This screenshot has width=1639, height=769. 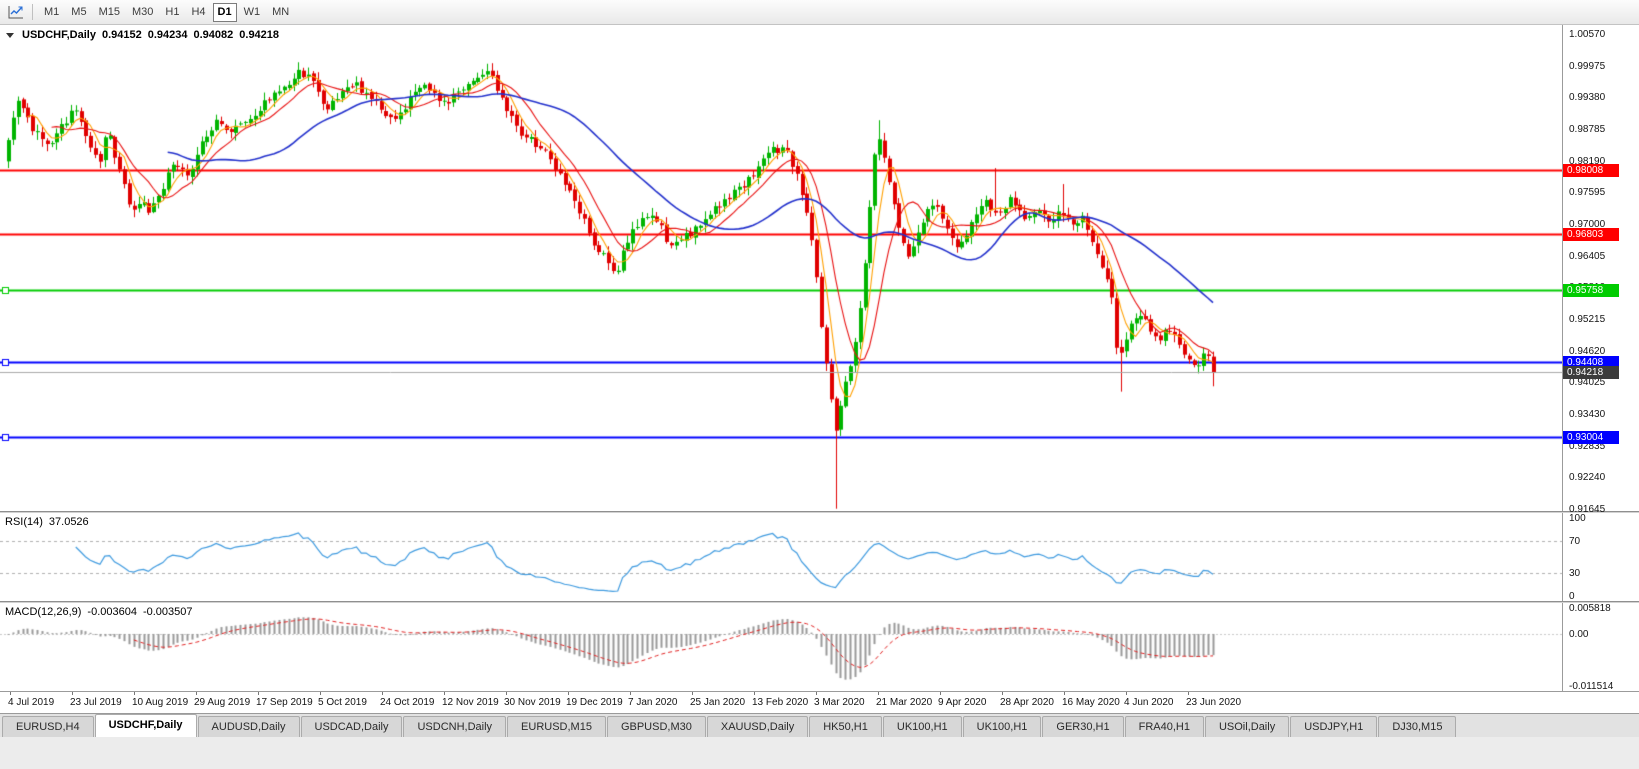 What do you see at coordinates (1587, 478) in the screenshot?
I see `price-axis-label: 0.92240` at bounding box center [1587, 478].